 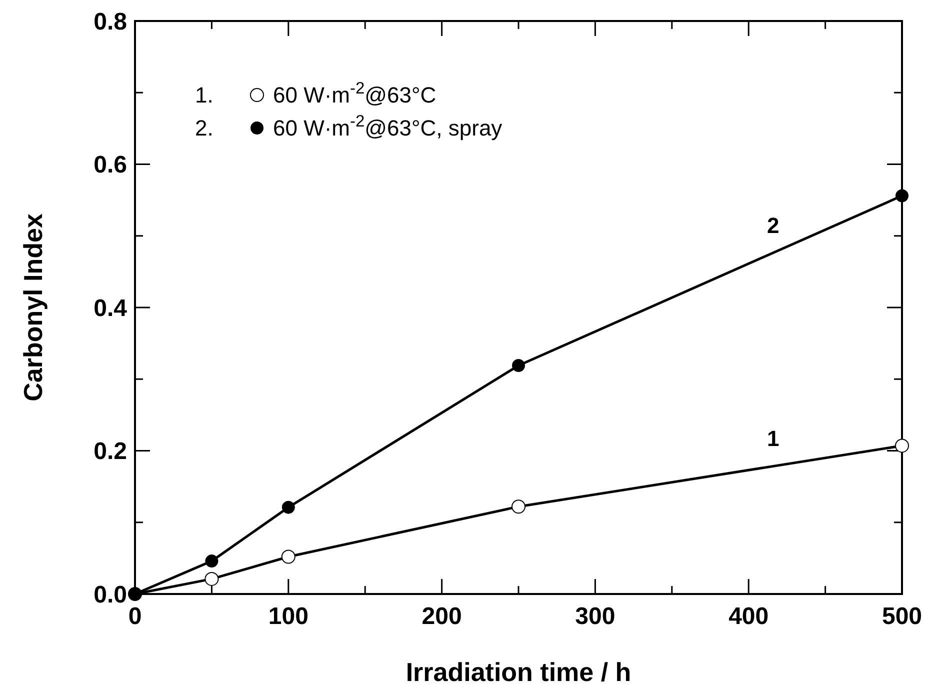 I want to click on annotation: 2, so click(x=773, y=225).